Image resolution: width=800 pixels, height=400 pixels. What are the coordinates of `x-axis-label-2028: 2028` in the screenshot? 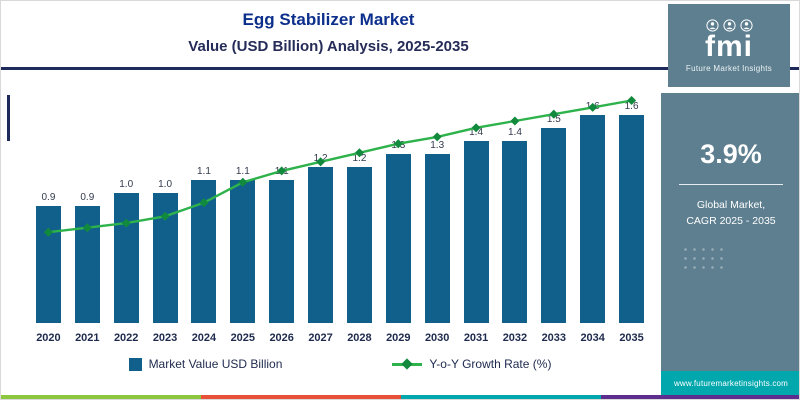 It's located at (359, 338).